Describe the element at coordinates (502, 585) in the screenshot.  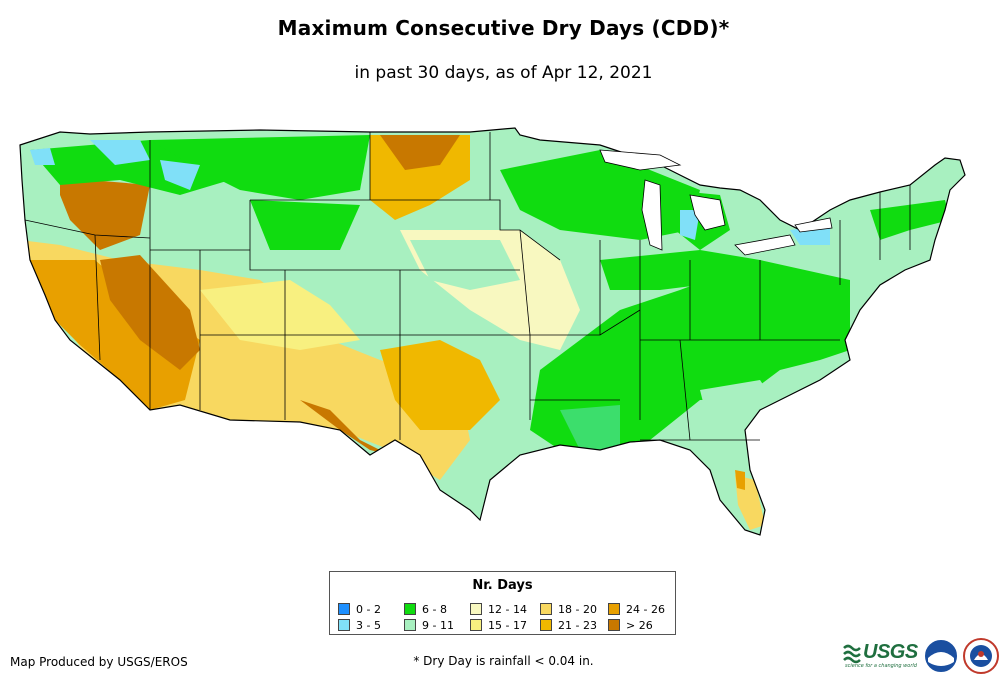
I see `legend-title: Nr. Days` at that location.